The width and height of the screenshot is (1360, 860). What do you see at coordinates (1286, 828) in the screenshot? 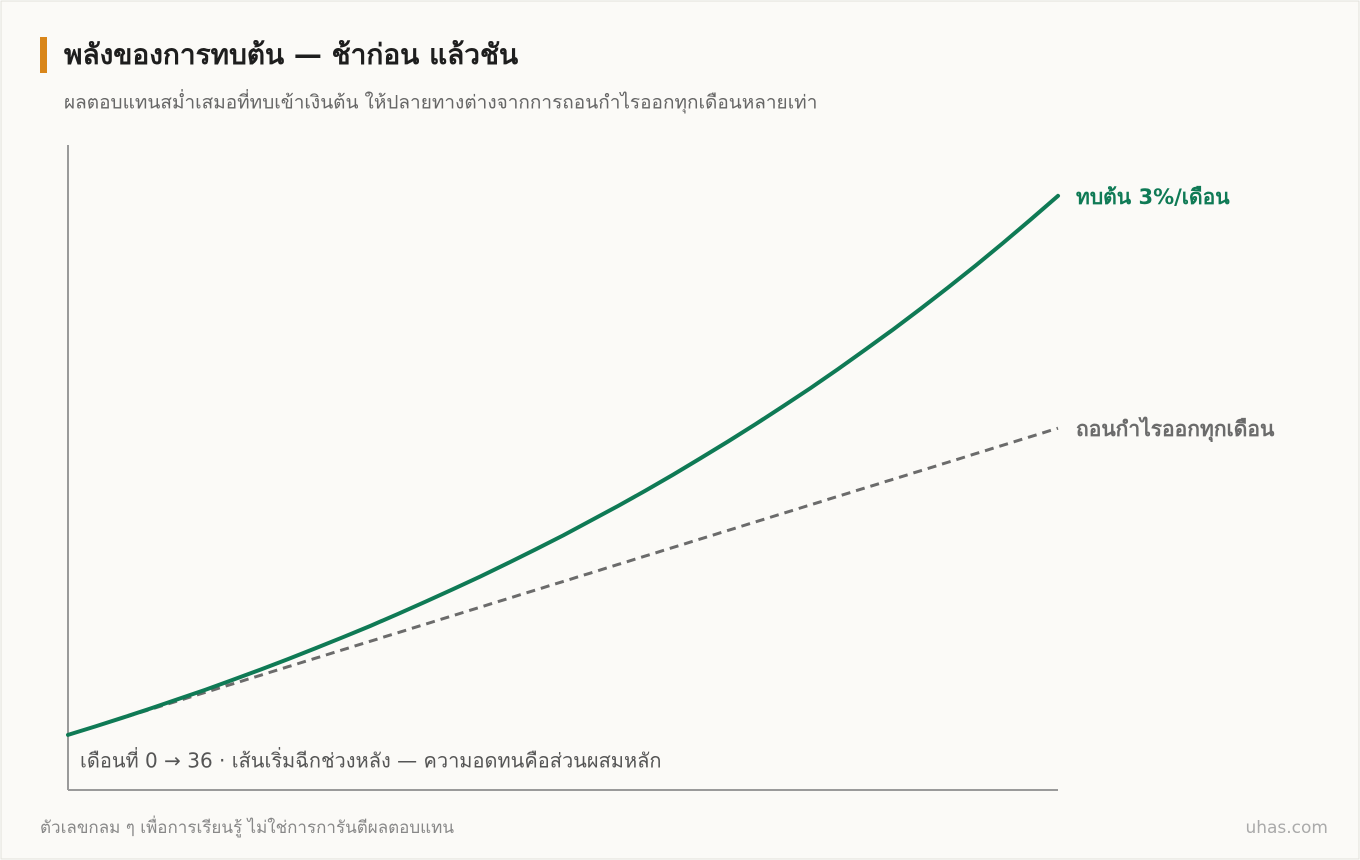
I see `source: uhas.com` at bounding box center [1286, 828].